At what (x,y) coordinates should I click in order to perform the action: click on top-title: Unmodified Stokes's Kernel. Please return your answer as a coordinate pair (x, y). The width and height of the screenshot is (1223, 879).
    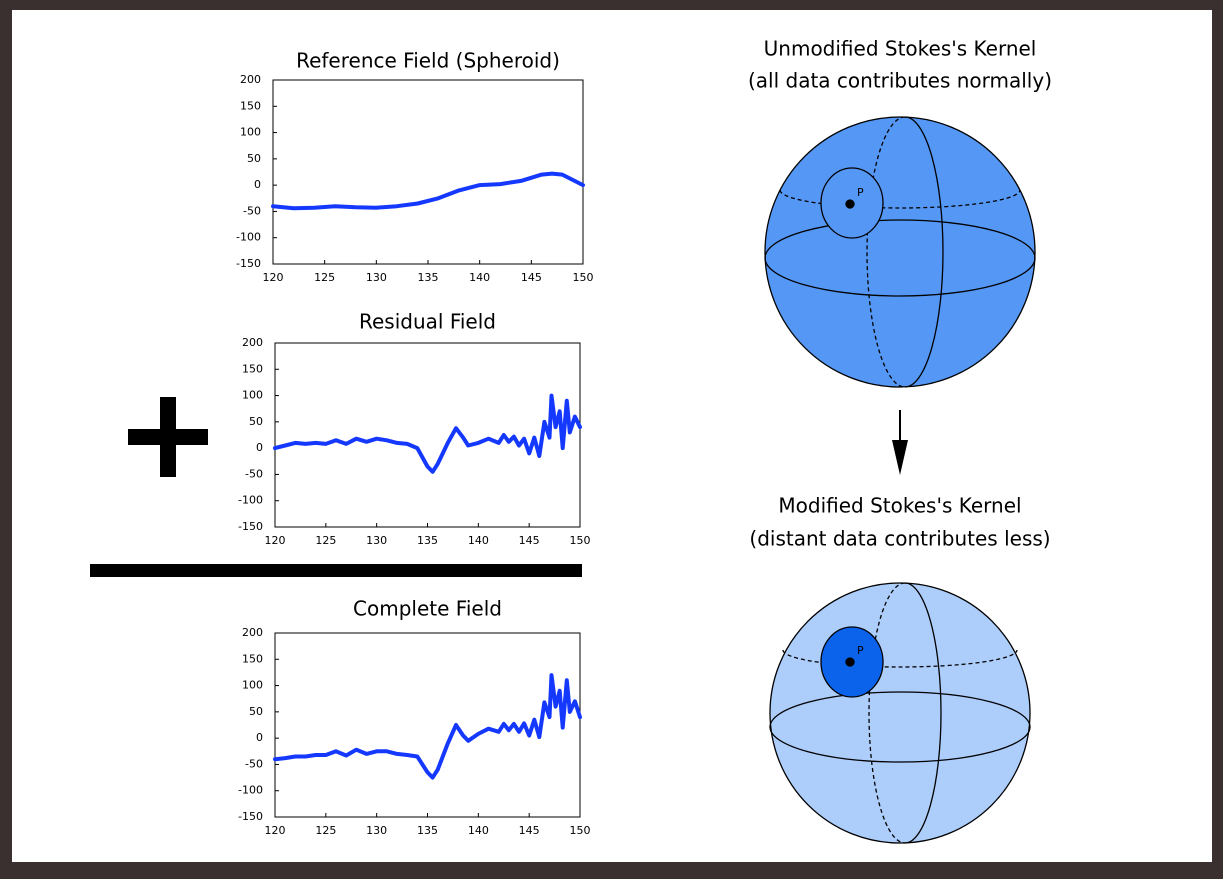
    Looking at the image, I should click on (900, 49).